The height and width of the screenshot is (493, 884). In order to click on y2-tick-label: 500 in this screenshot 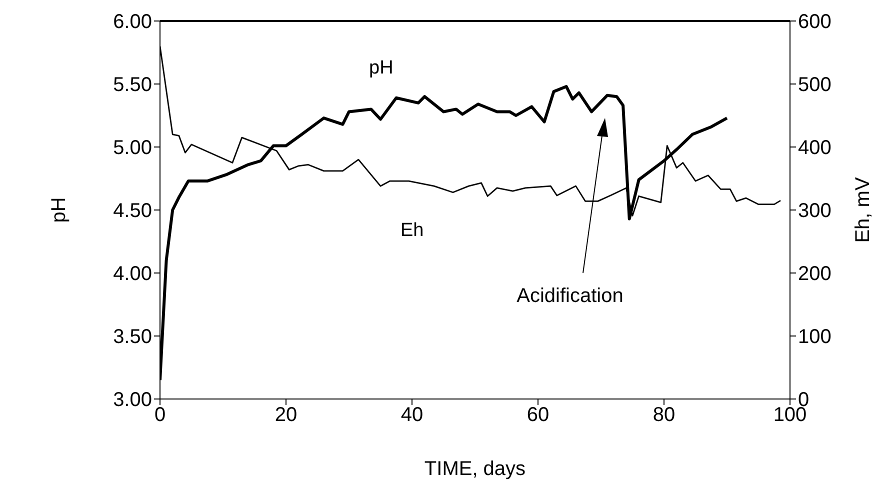, I will do `click(815, 85)`.